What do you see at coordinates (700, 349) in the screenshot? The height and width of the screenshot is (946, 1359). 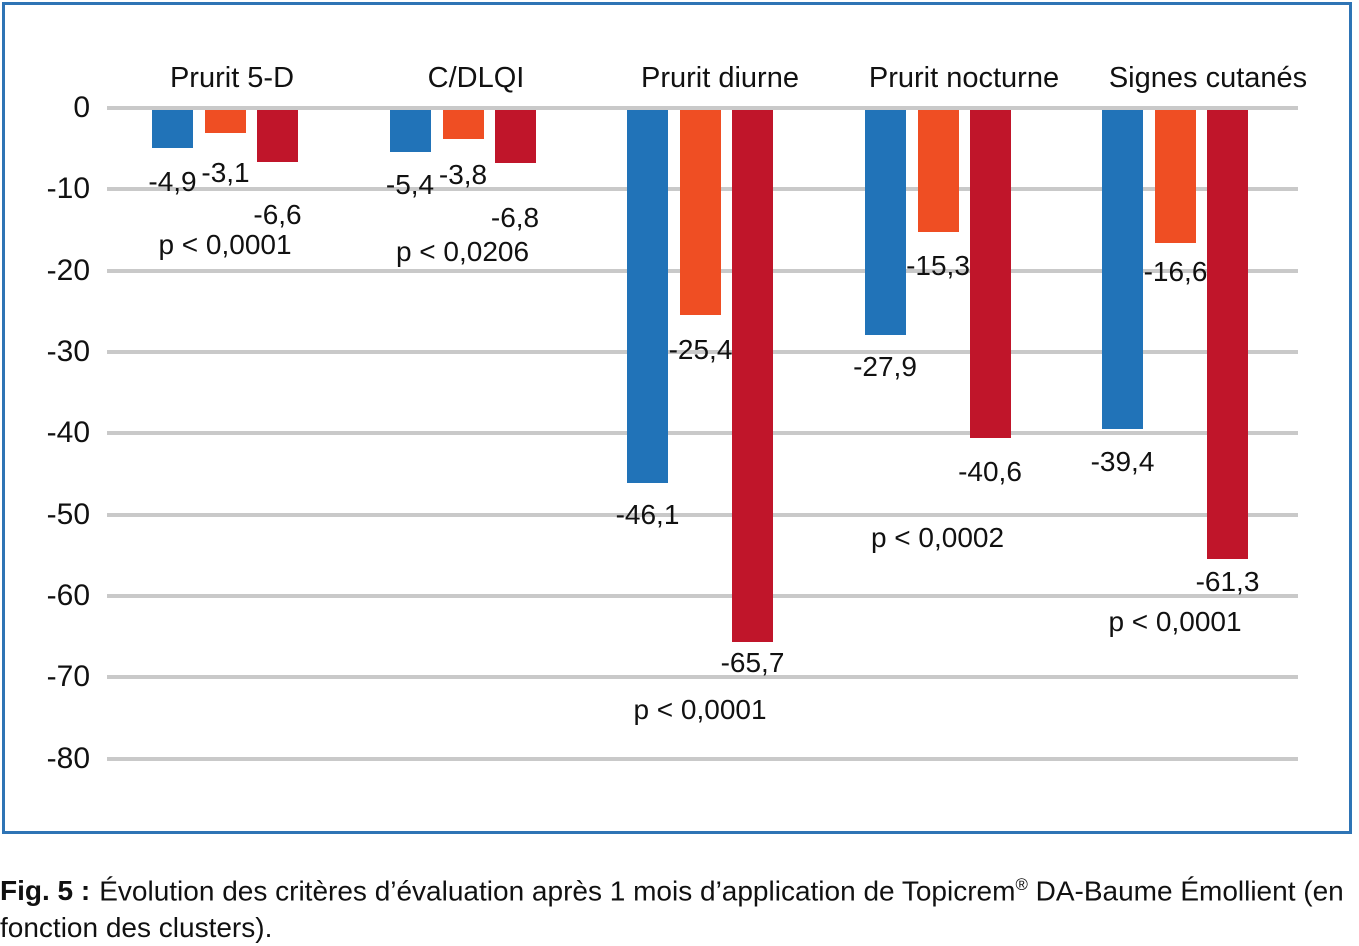 I see `bar-value-label: -25,4` at bounding box center [700, 349].